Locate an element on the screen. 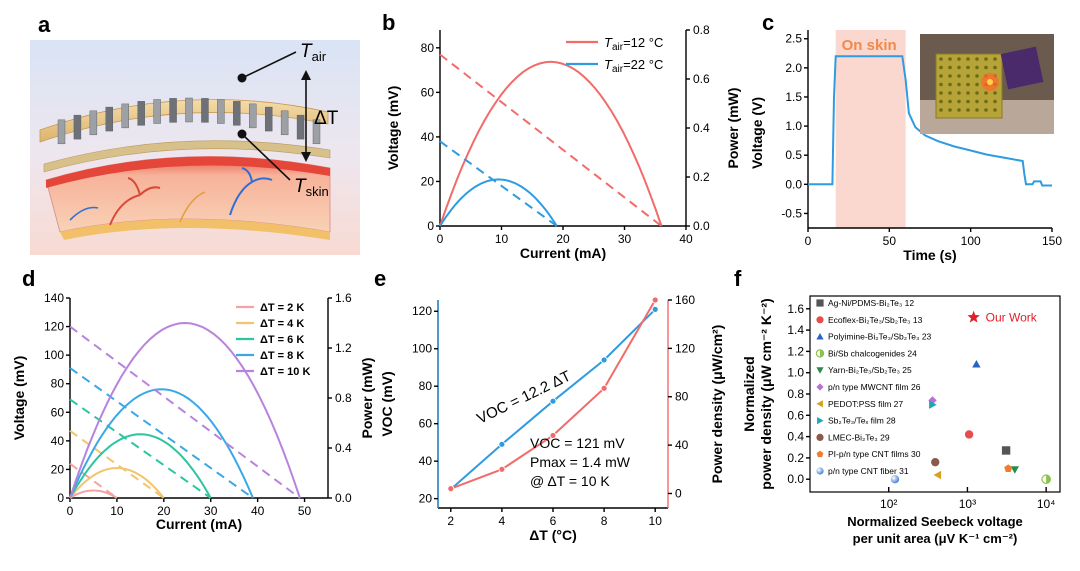 This screenshot has width=1080, height=571. y-tick-label: 1.4 is located at coordinates (795, 330).